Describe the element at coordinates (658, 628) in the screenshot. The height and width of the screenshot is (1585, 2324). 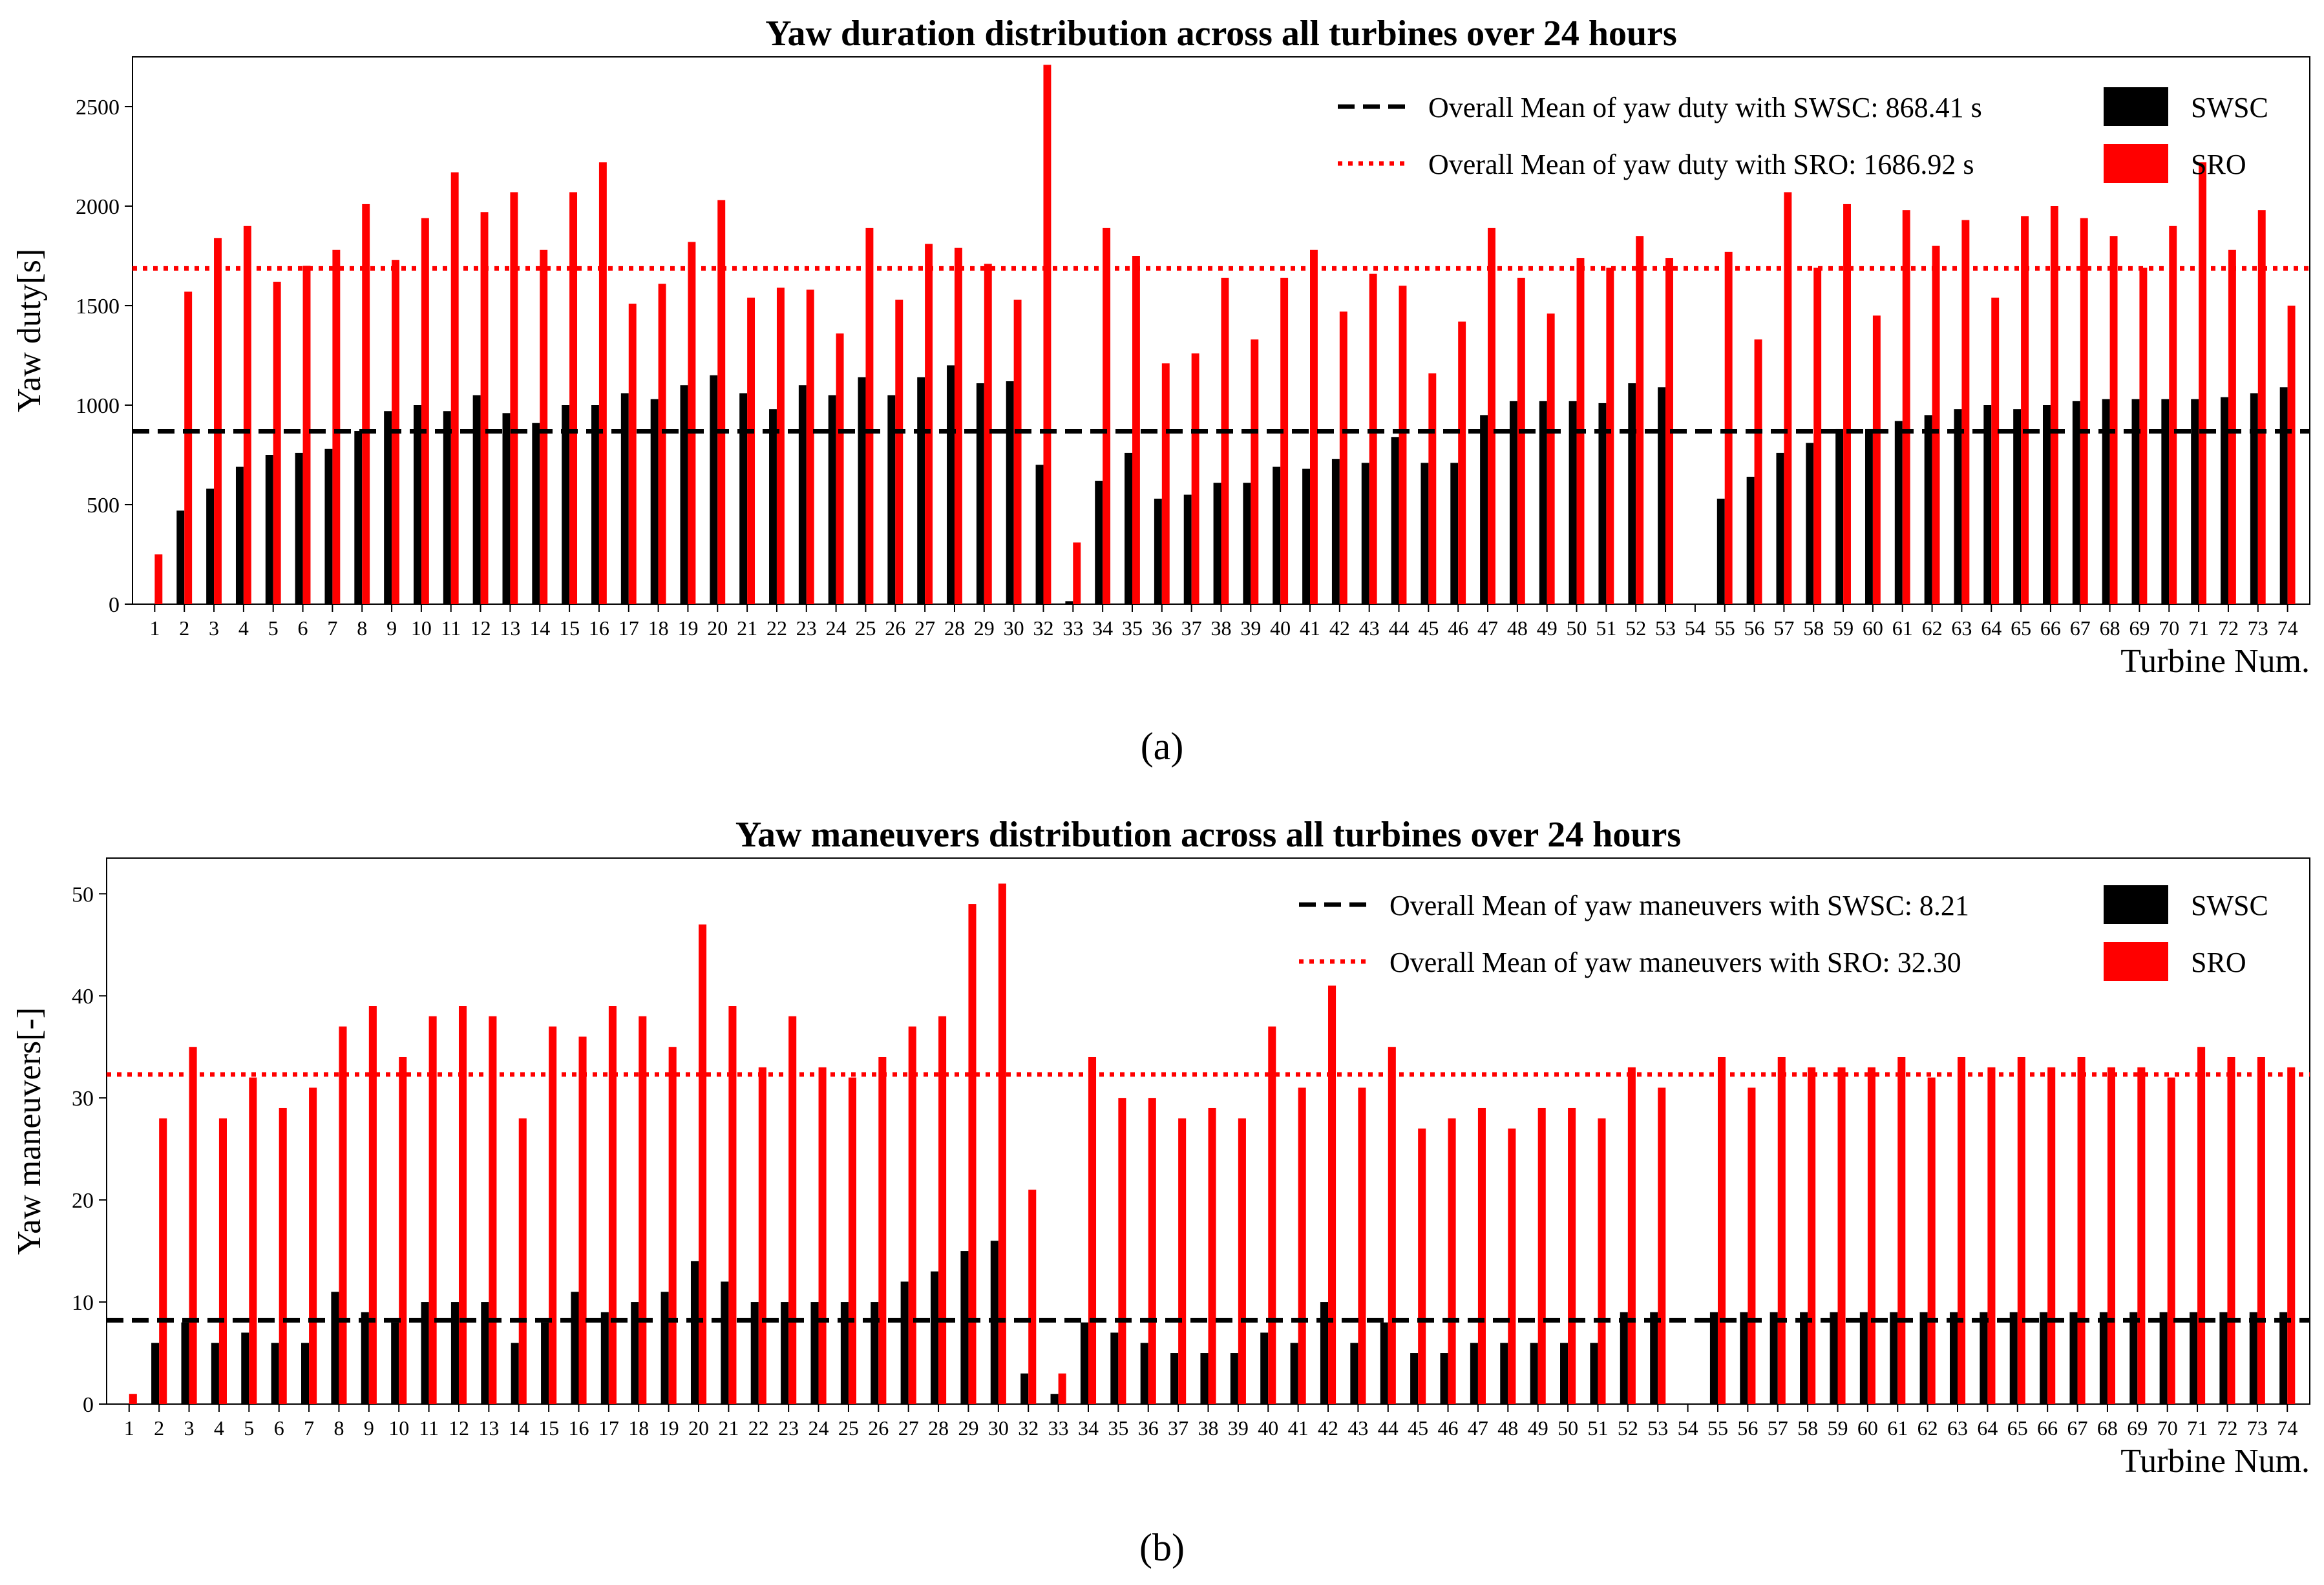
I see `x-tick-label: 18` at that location.